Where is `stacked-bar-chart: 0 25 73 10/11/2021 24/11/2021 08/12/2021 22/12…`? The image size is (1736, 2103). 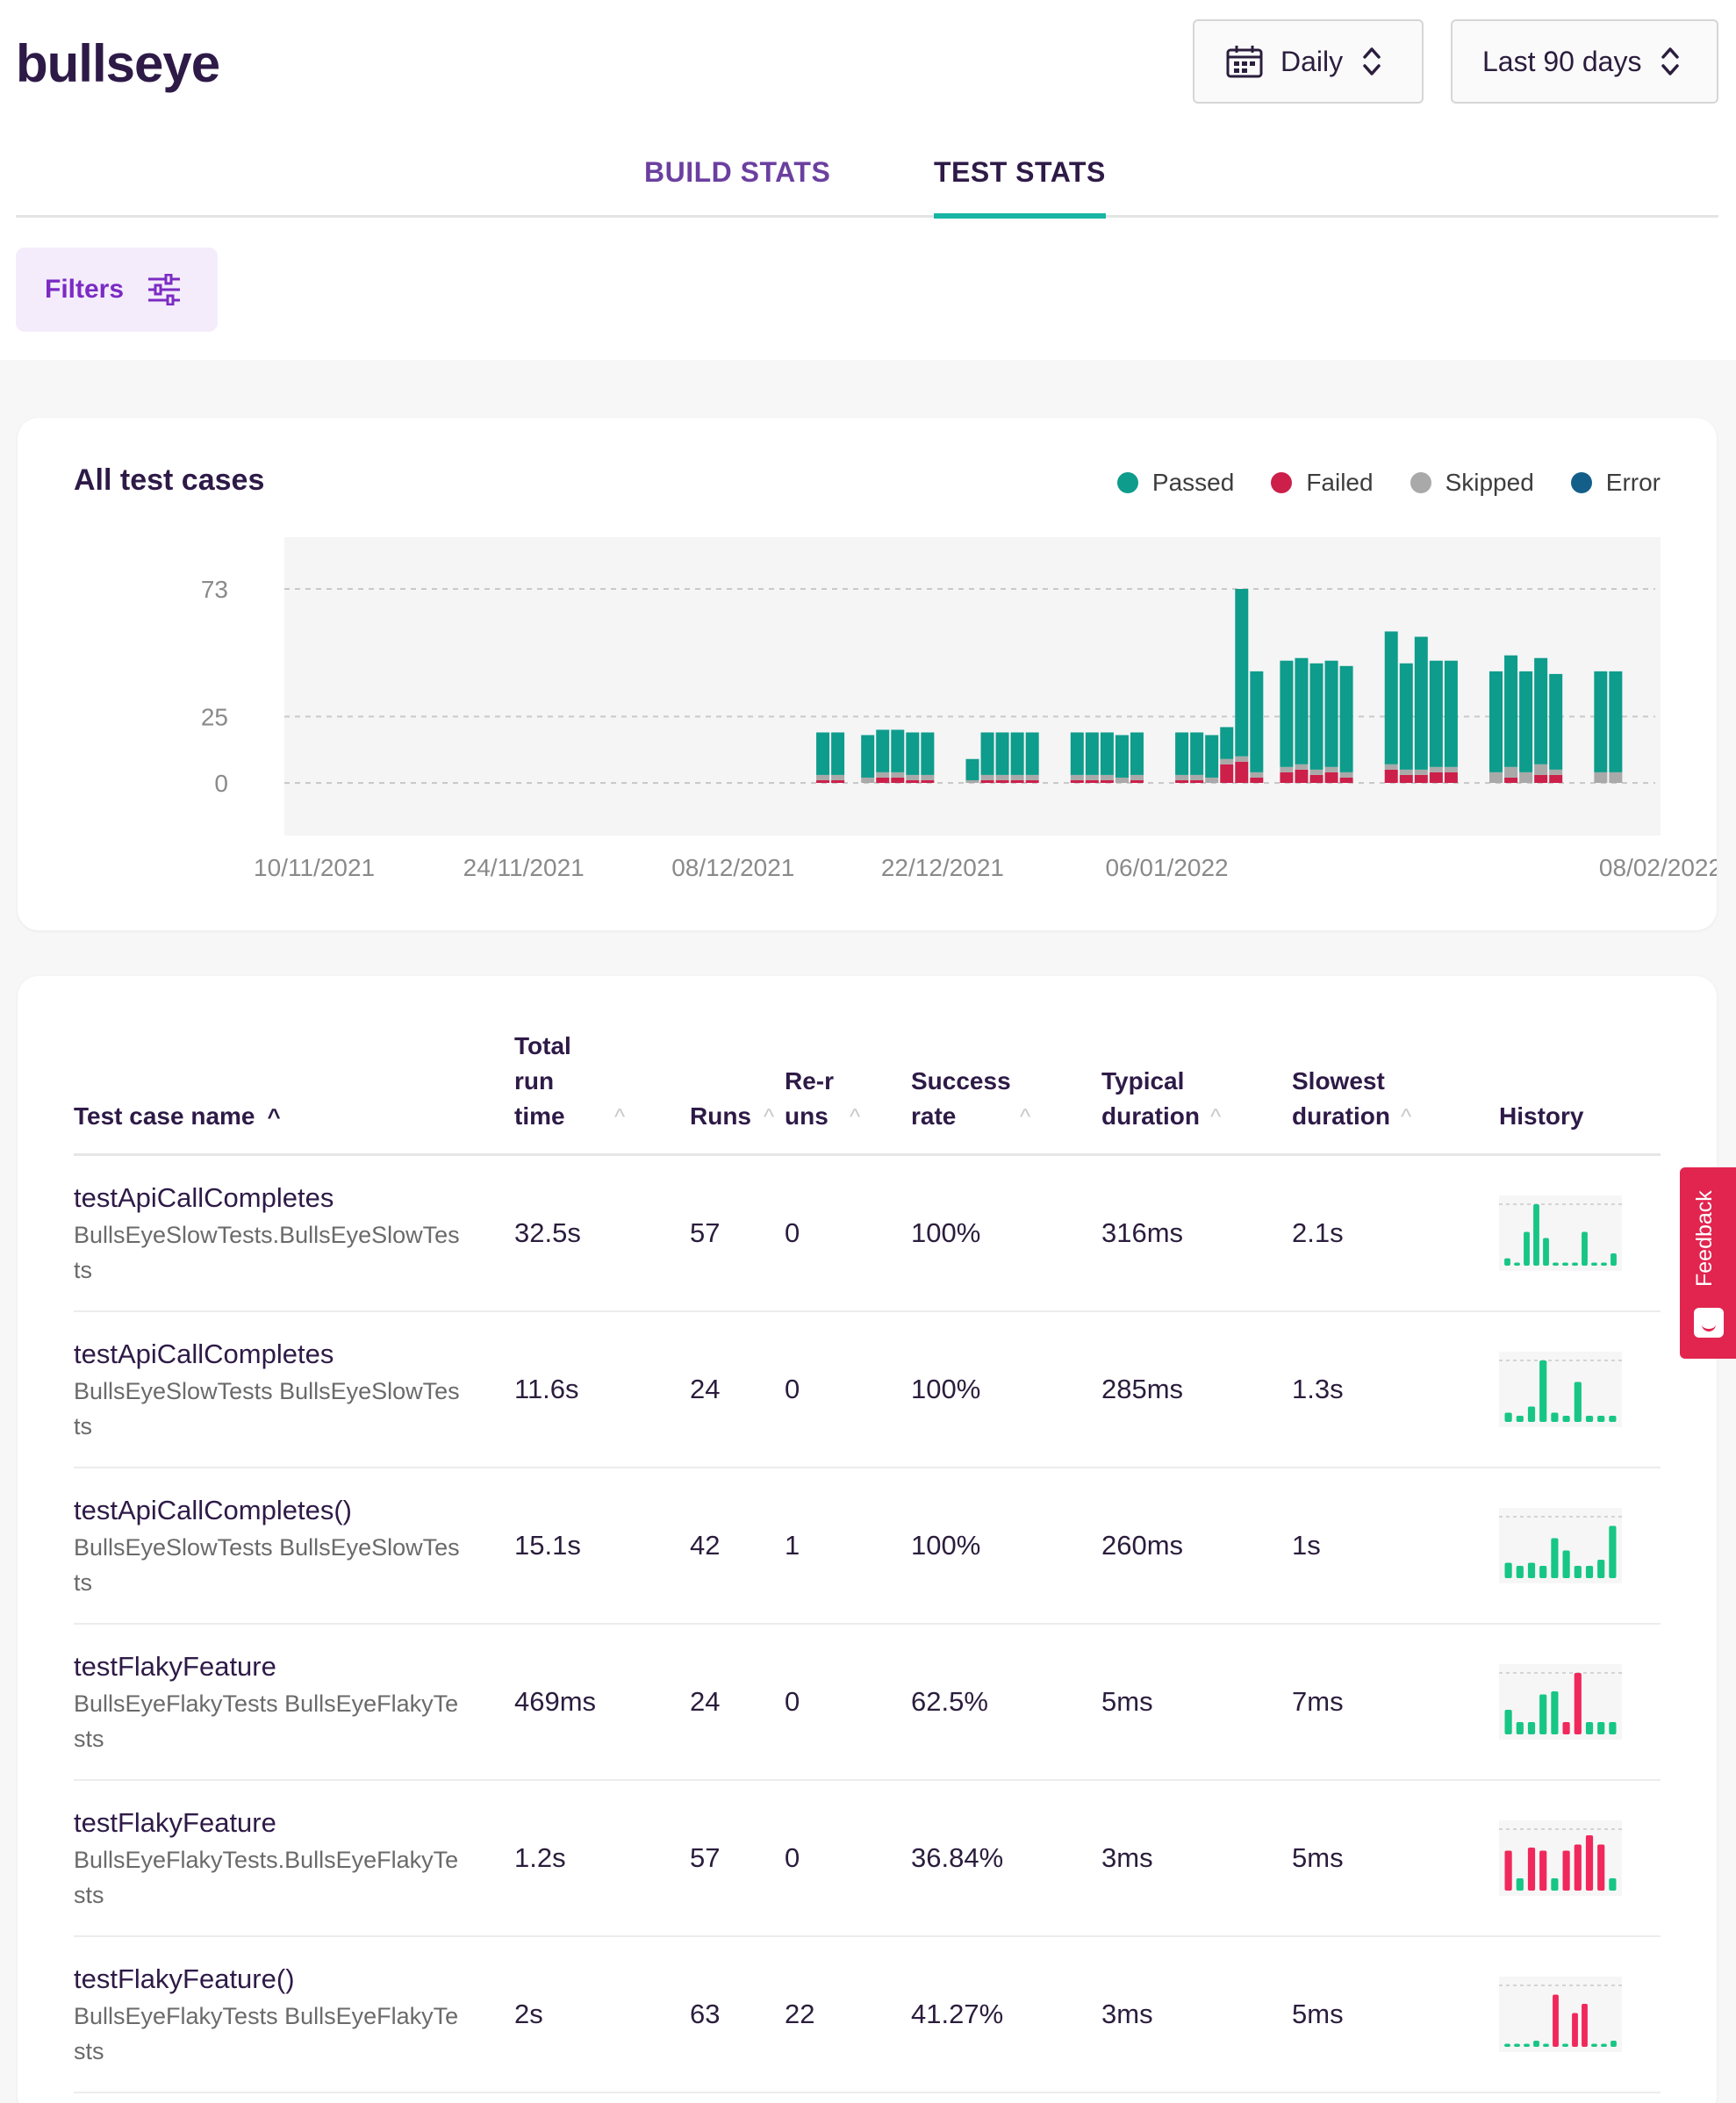 stacked-bar-chart: 0 25 73 10/11/2021 24/11/2021 08/12/2021 22/12… is located at coordinates (959, 709).